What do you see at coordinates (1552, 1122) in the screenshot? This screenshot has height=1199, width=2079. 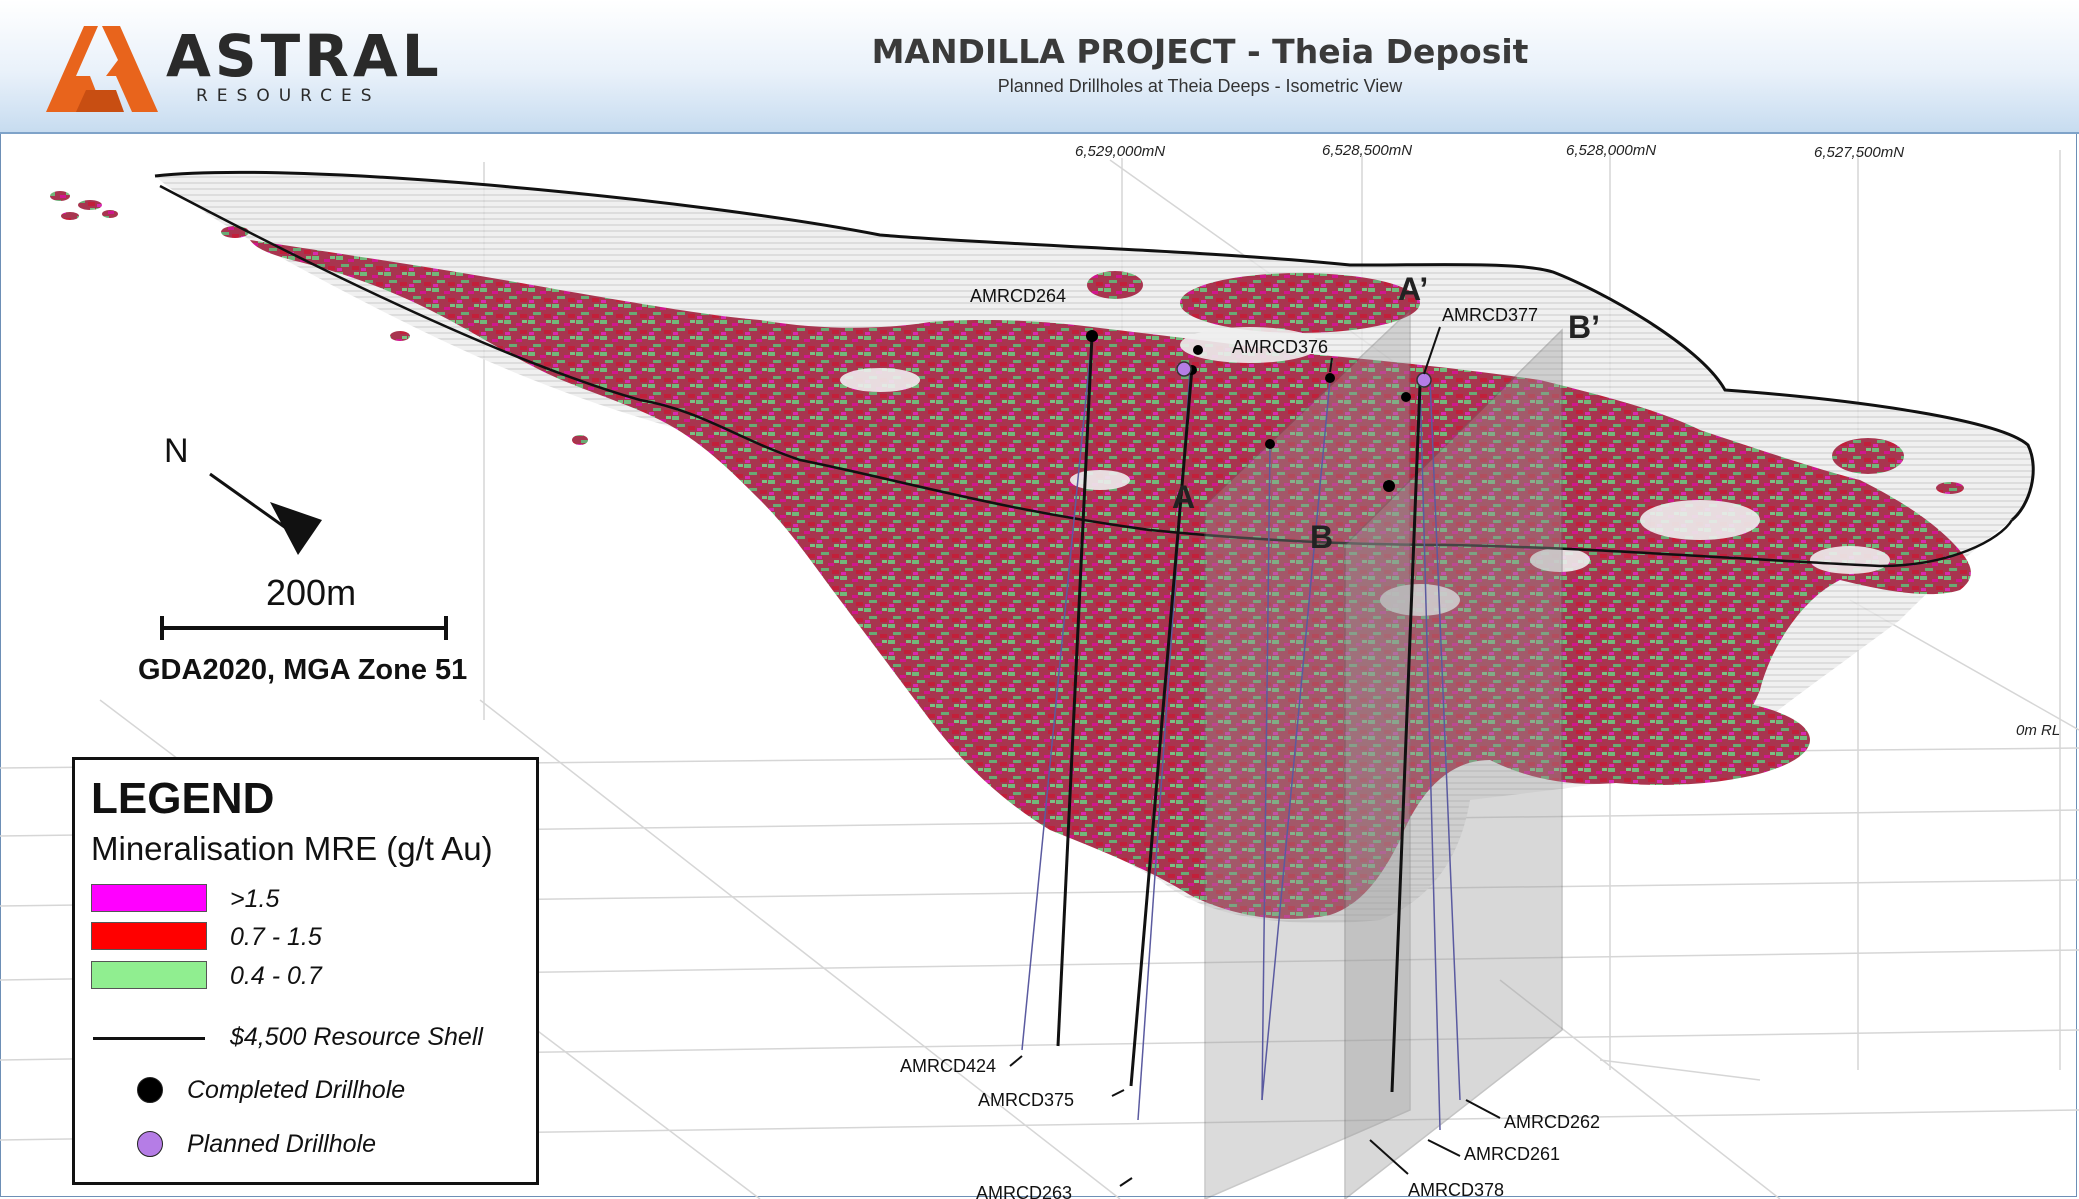 I see `drillhole-label-amrcd262: AMRCD262` at bounding box center [1552, 1122].